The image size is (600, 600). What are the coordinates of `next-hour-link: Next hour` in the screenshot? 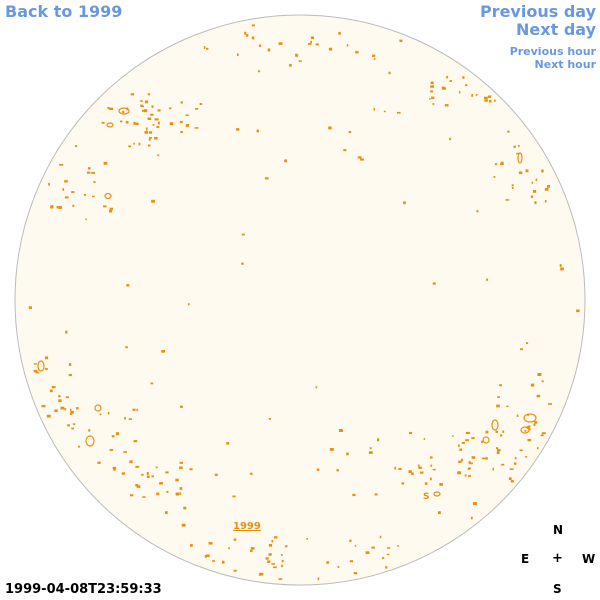 It's located at (565, 64).